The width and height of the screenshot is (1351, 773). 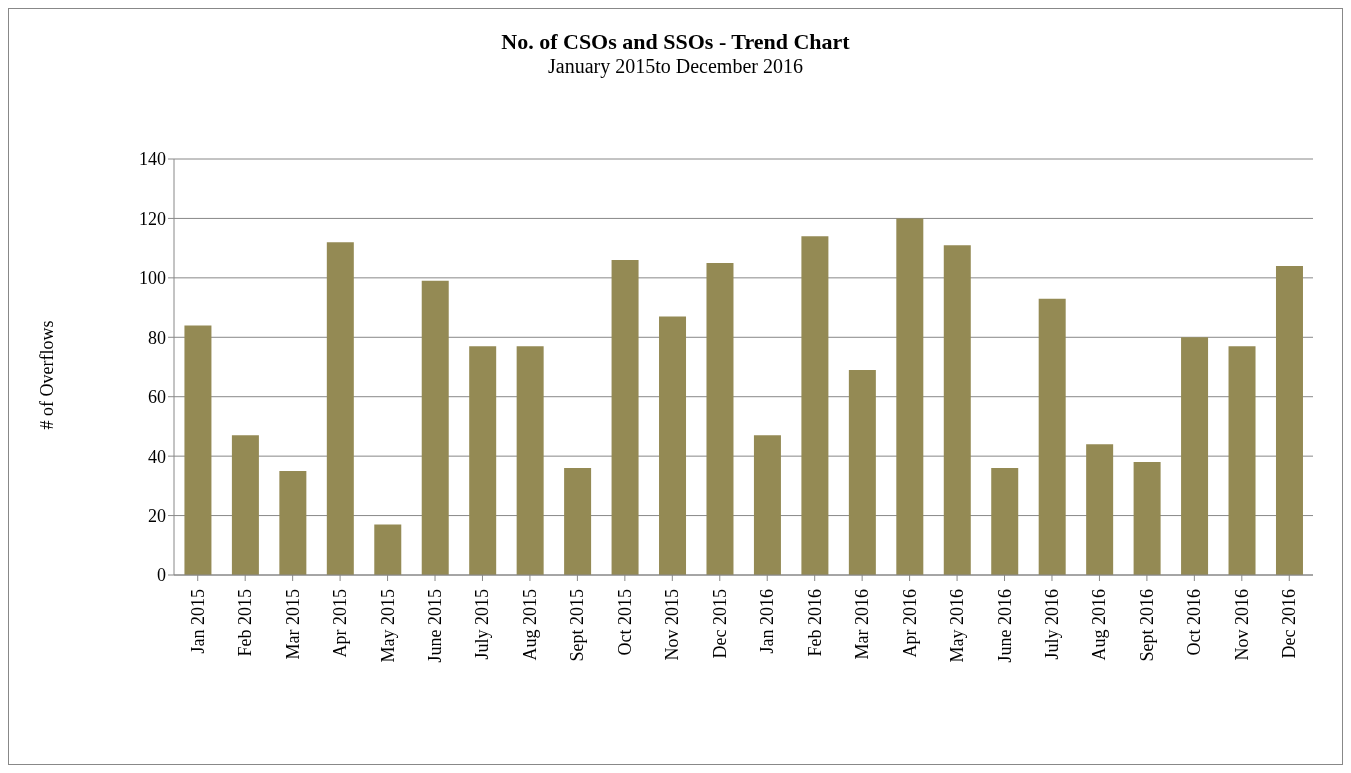 What do you see at coordinates (1241, 625) in the screenshot?
I see `x-tick-label: Nov 2016` at bounding box center [1241, 625].